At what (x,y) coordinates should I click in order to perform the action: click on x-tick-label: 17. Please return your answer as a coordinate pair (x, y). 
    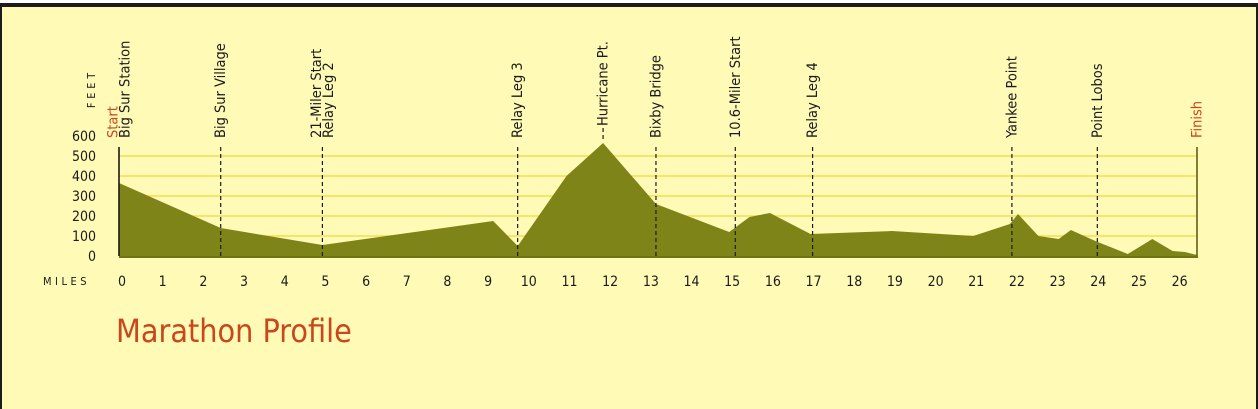
    Looking at the image, I should click on (814, 282).